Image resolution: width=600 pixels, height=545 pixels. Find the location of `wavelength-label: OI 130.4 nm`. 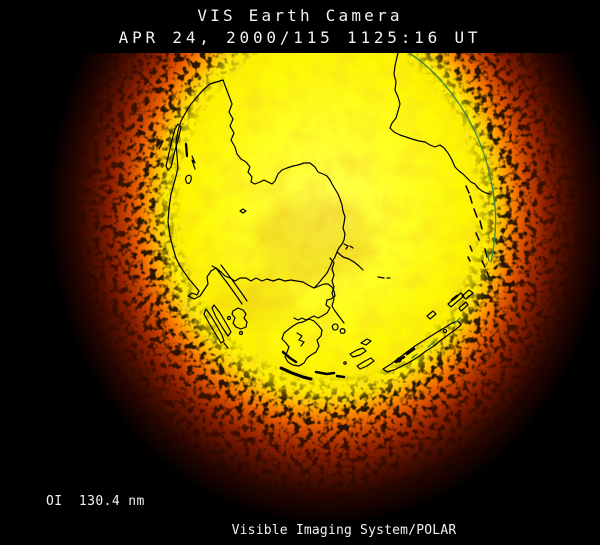

wavelength-label: OI 130.4 nm is located at coordinates (95, 501).